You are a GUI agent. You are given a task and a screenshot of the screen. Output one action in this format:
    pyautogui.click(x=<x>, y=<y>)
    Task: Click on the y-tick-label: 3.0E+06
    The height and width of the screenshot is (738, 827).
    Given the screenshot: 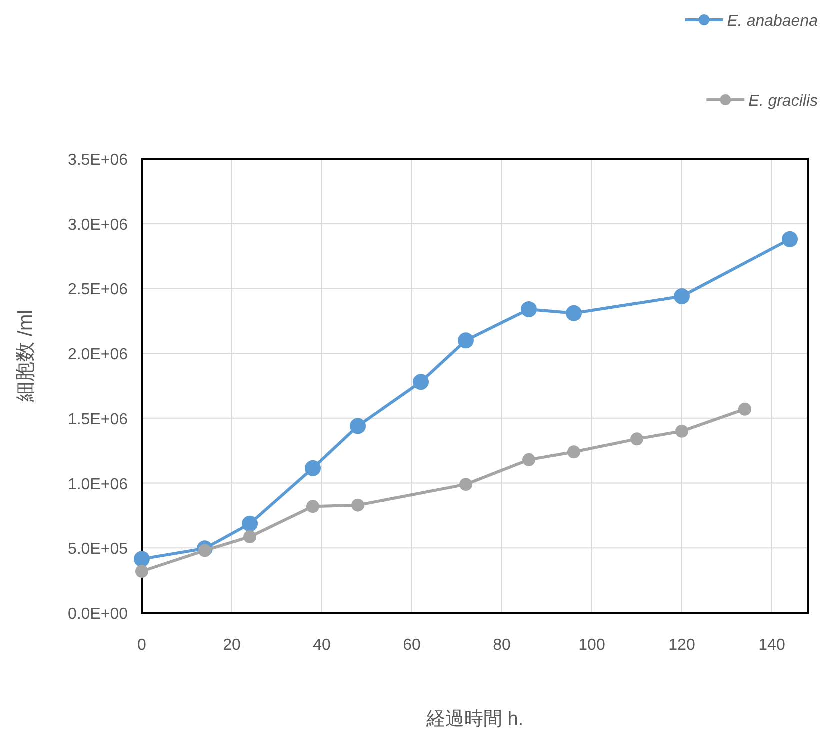 What is the action you would take?
    pyautogui.click(x=98, y=225)
    